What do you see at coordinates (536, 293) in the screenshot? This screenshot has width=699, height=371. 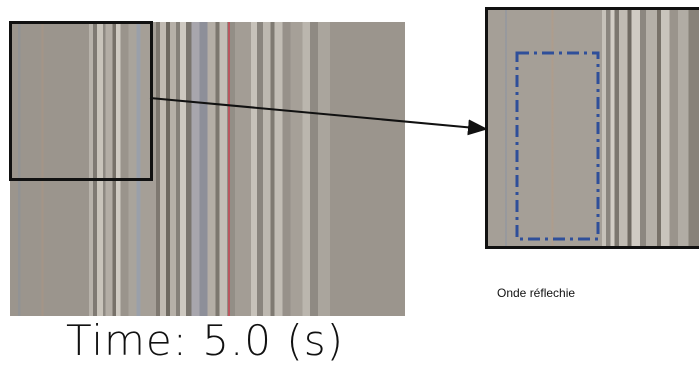 I see `annotation: Onde réflechie` at bounding box center [536, 293].